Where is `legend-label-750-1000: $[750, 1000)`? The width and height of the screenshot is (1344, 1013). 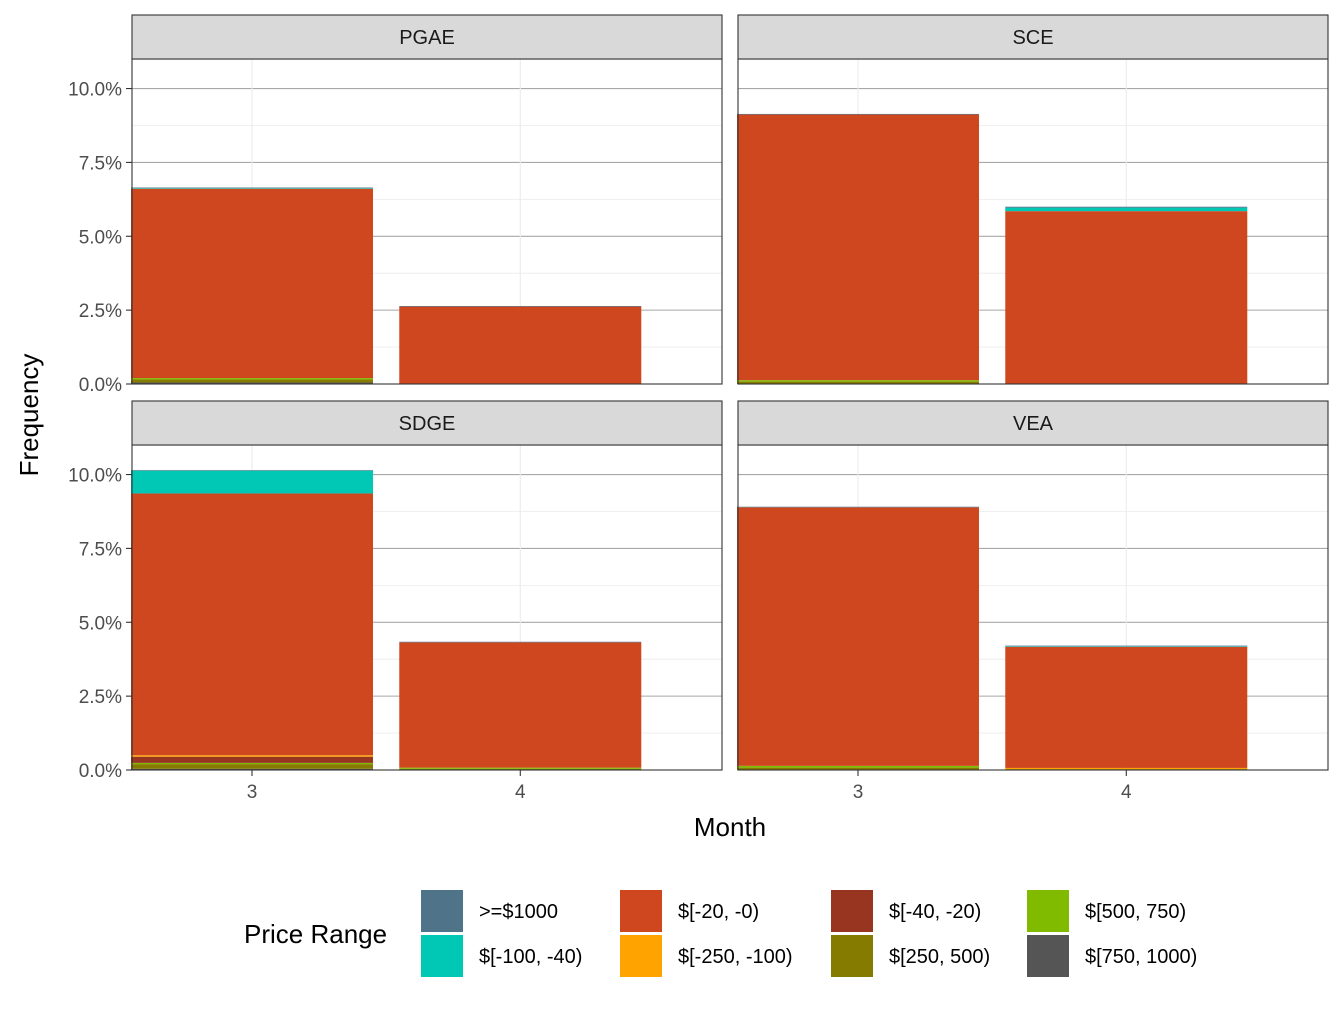 legend-label-750-1000: $[750, 1000) is located at coordinates (1141, 957).